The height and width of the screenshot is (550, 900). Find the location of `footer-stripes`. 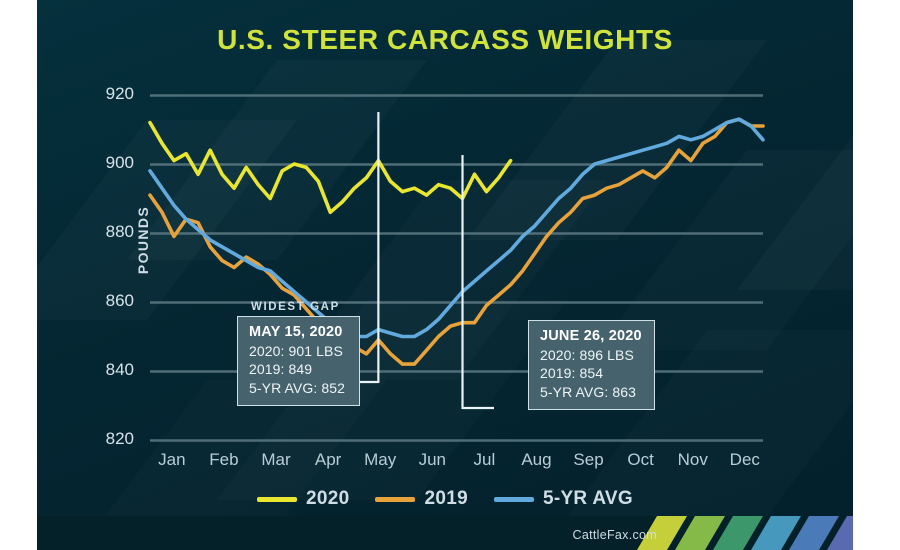

footer-stripes is located at coordinates (445, 533).